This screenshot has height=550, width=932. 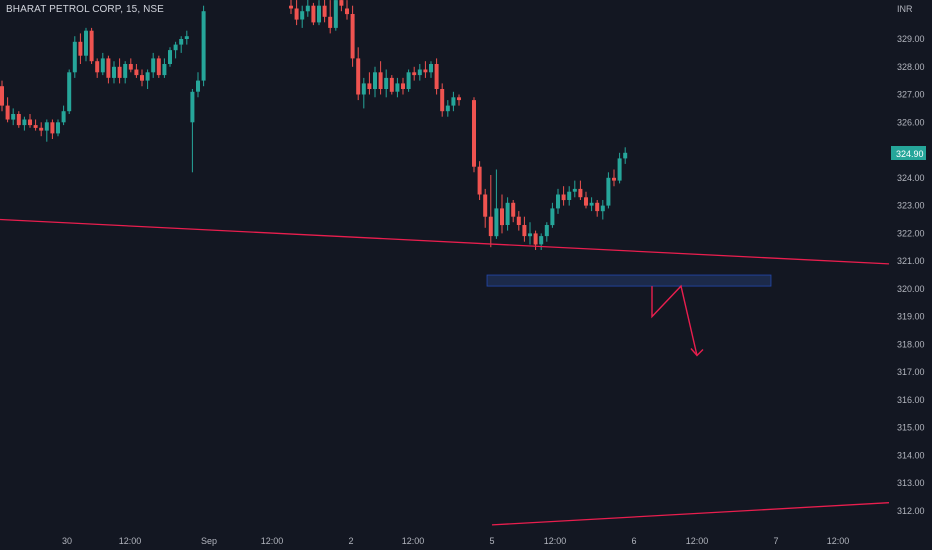 I want to click on y-tick-label: 315.00, so click(x=911, y=428).